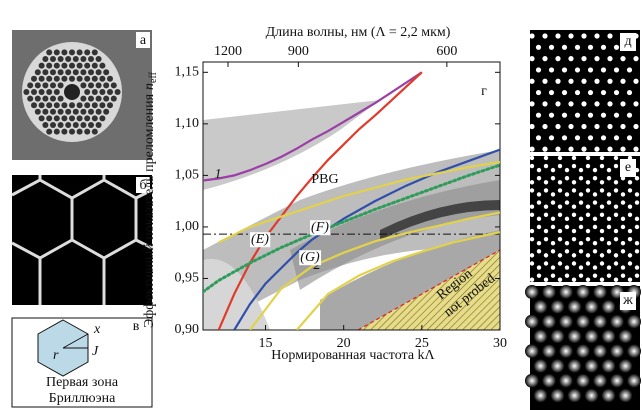 This screenshot has height=410, width=642. I want to click on label-bg, so click(260, 240).